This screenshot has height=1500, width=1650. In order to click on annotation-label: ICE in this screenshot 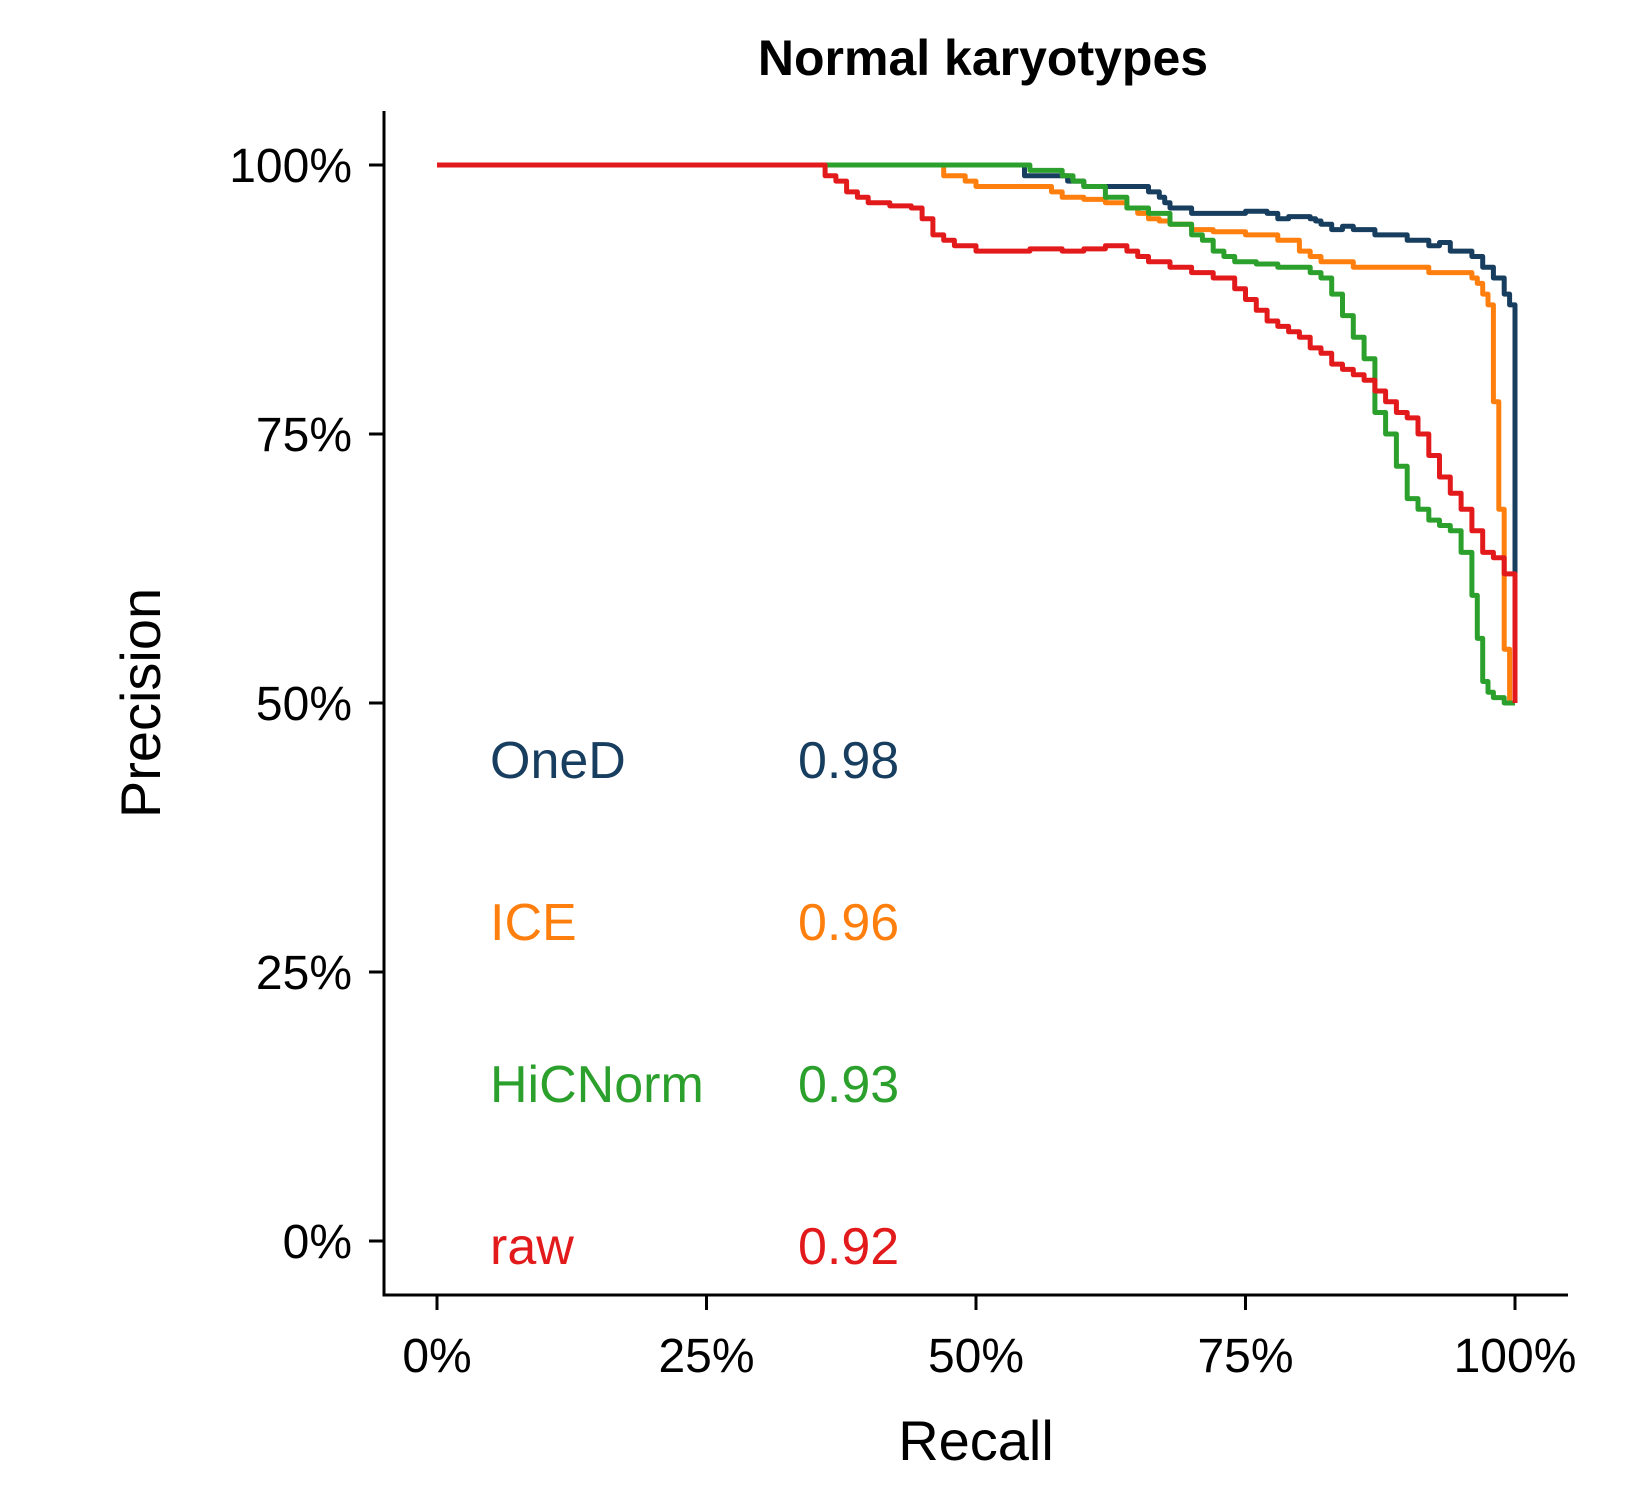, I will do `click(533, 923)`.